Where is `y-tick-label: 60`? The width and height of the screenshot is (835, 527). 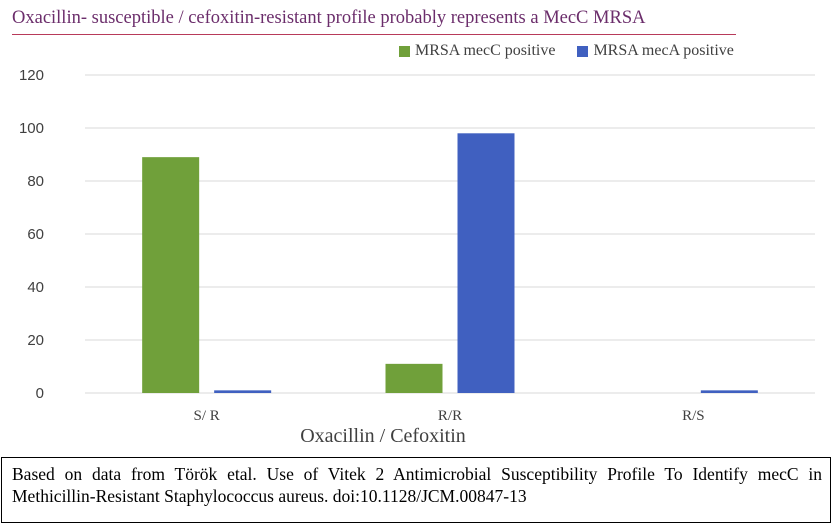 y-tick-label: 60 is located at coordinates (35, 234).